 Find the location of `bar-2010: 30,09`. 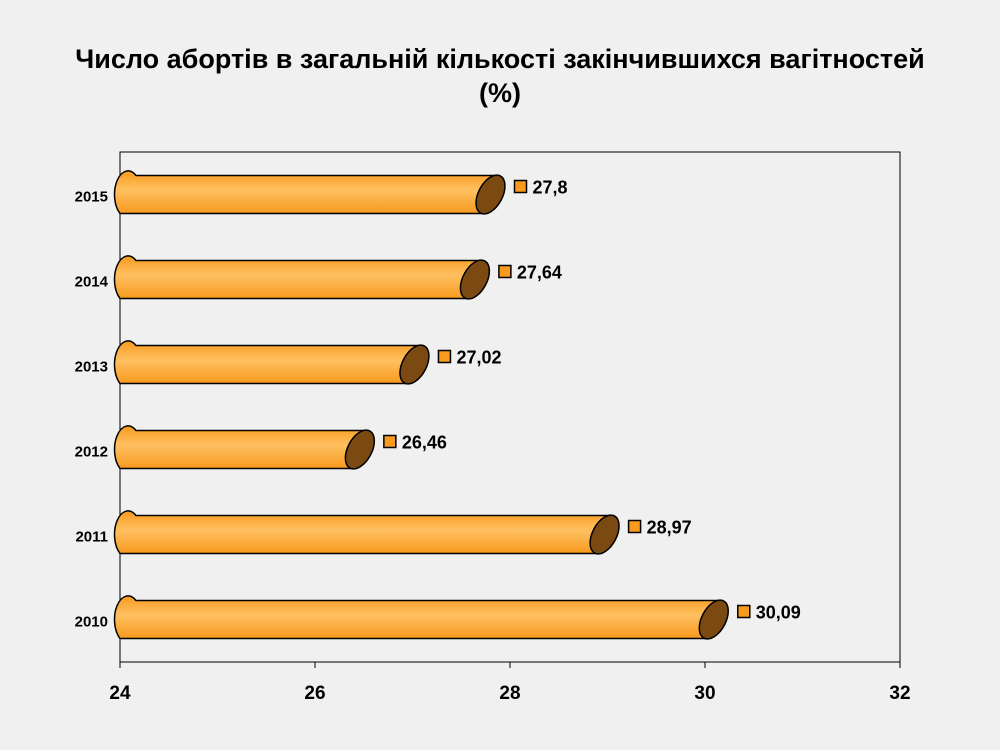

bar-2010: 30,09 is located at coordinates (457, 617).